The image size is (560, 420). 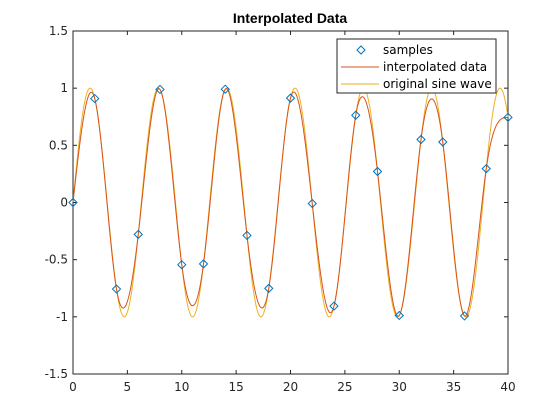 What do you see at coordinates (361, 50) in the screenshot?
I see `legend-marker-samples` at bounding box center [361, 50].